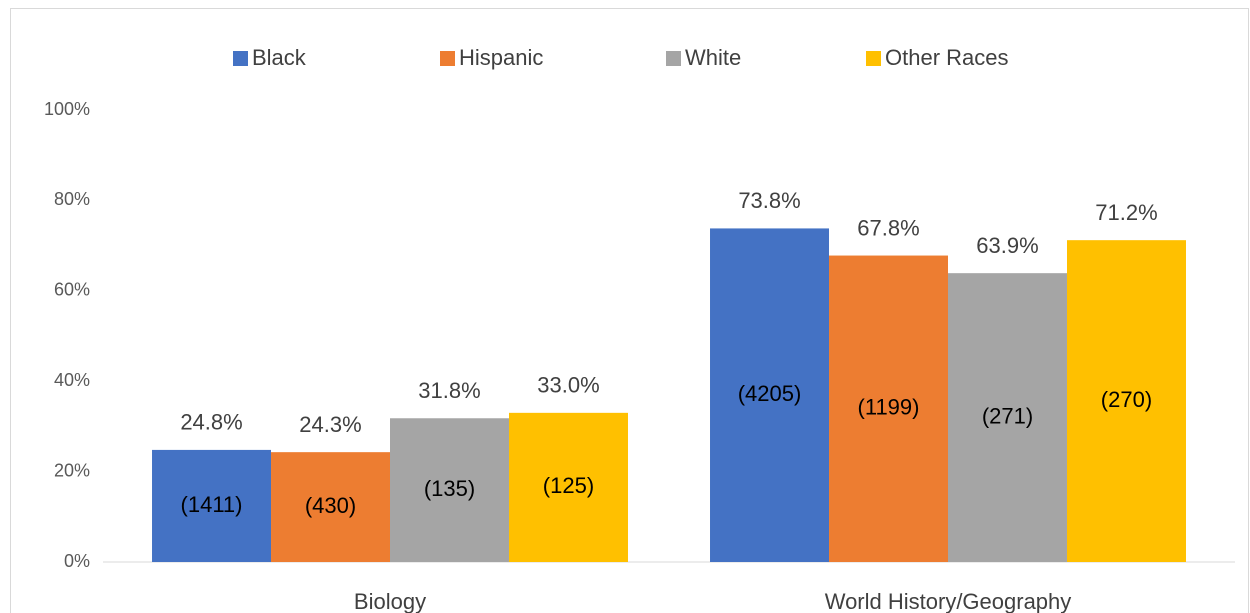 The width and height of the screenshot is (1250, 613). What do you see at coordinates (72, 470) in the screenshot?
I see `y-tick-label: 20%` at bounding box center [72, 470].